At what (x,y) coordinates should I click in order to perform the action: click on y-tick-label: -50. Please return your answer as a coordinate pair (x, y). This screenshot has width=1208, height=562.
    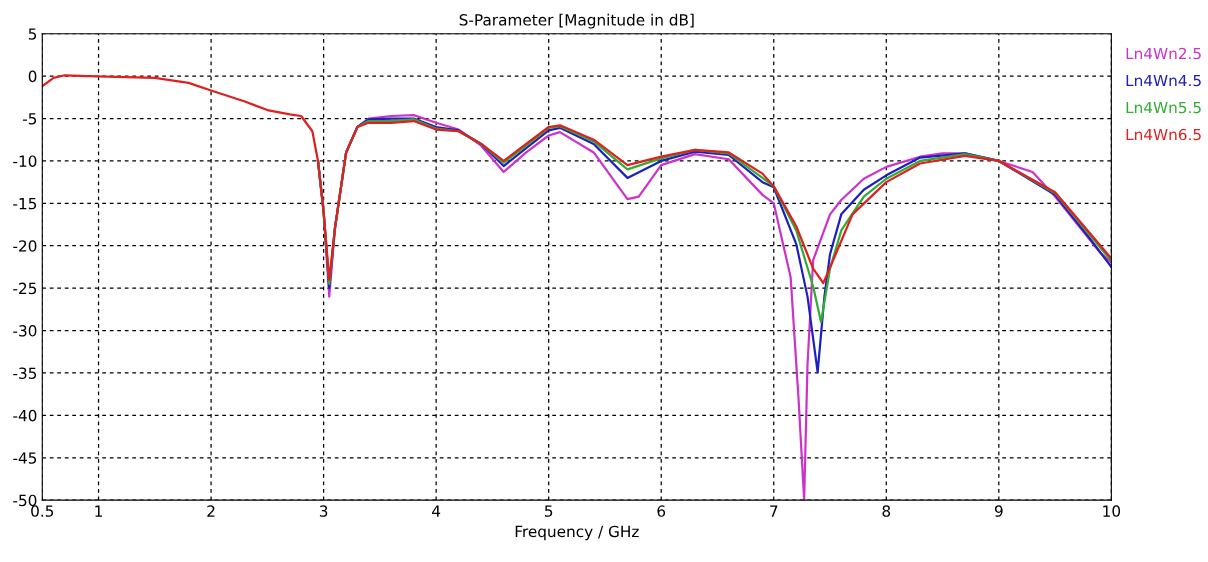
    Looking at the image, I should click on (25, 500).